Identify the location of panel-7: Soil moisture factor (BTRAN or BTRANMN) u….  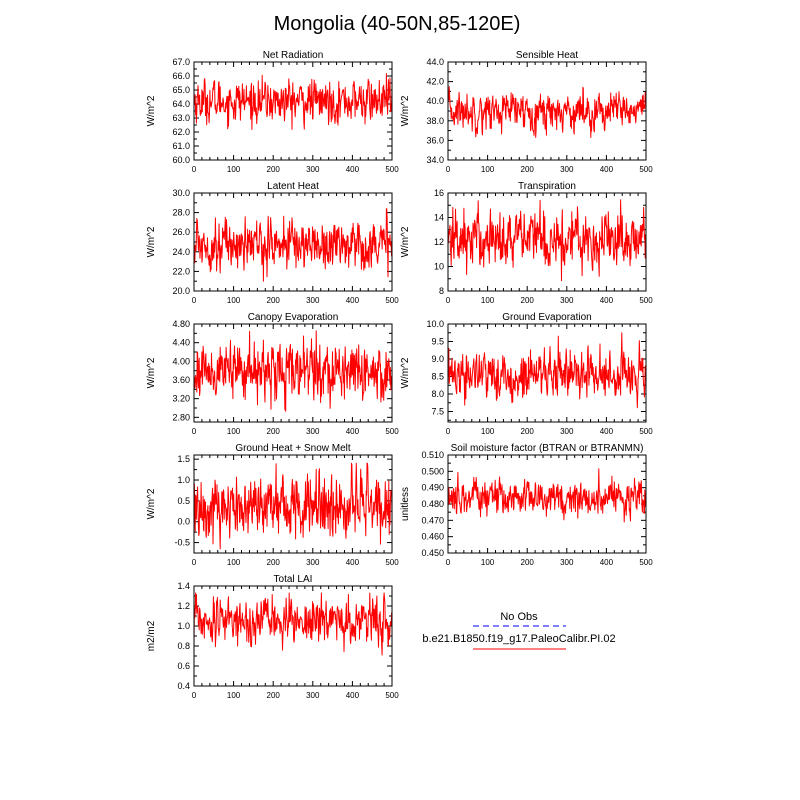
(526, 505).